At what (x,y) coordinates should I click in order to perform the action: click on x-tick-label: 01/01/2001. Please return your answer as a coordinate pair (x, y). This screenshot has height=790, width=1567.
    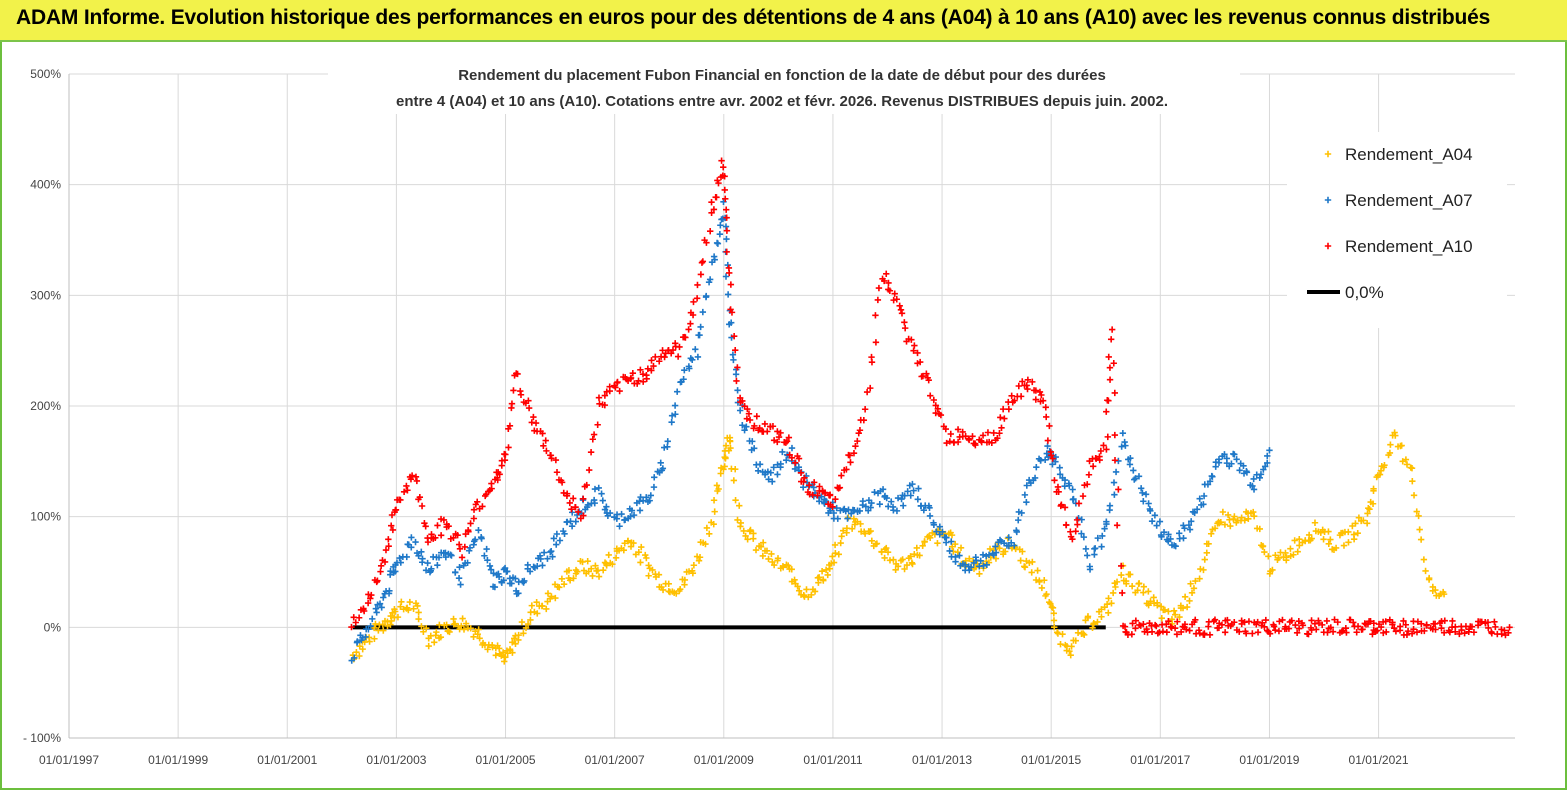
    Looking at the image, I should click on (287, 760).